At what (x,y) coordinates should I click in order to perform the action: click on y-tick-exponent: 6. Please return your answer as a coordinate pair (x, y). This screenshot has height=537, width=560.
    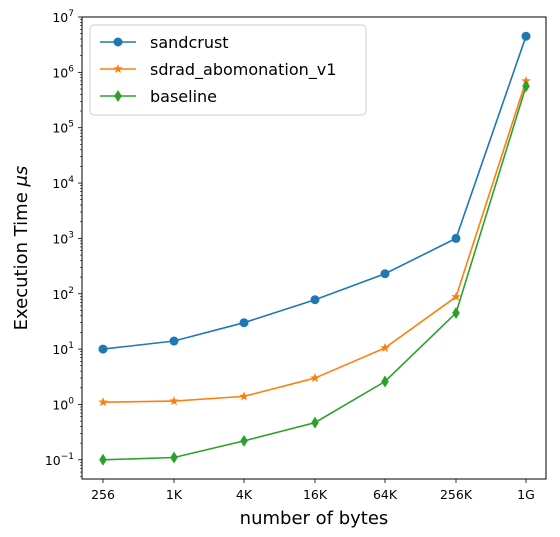
    Looking at the image, I should click on (71, 69).